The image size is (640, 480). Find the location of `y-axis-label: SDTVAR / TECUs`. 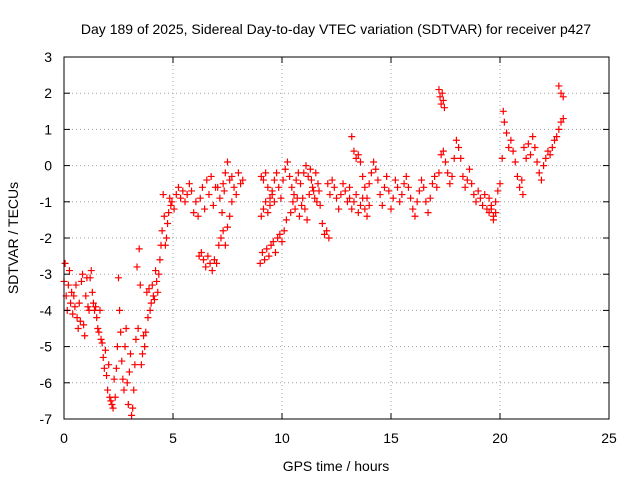

y-axis-label: SDTVAR / TECUs is located at coordinates (13, 238).